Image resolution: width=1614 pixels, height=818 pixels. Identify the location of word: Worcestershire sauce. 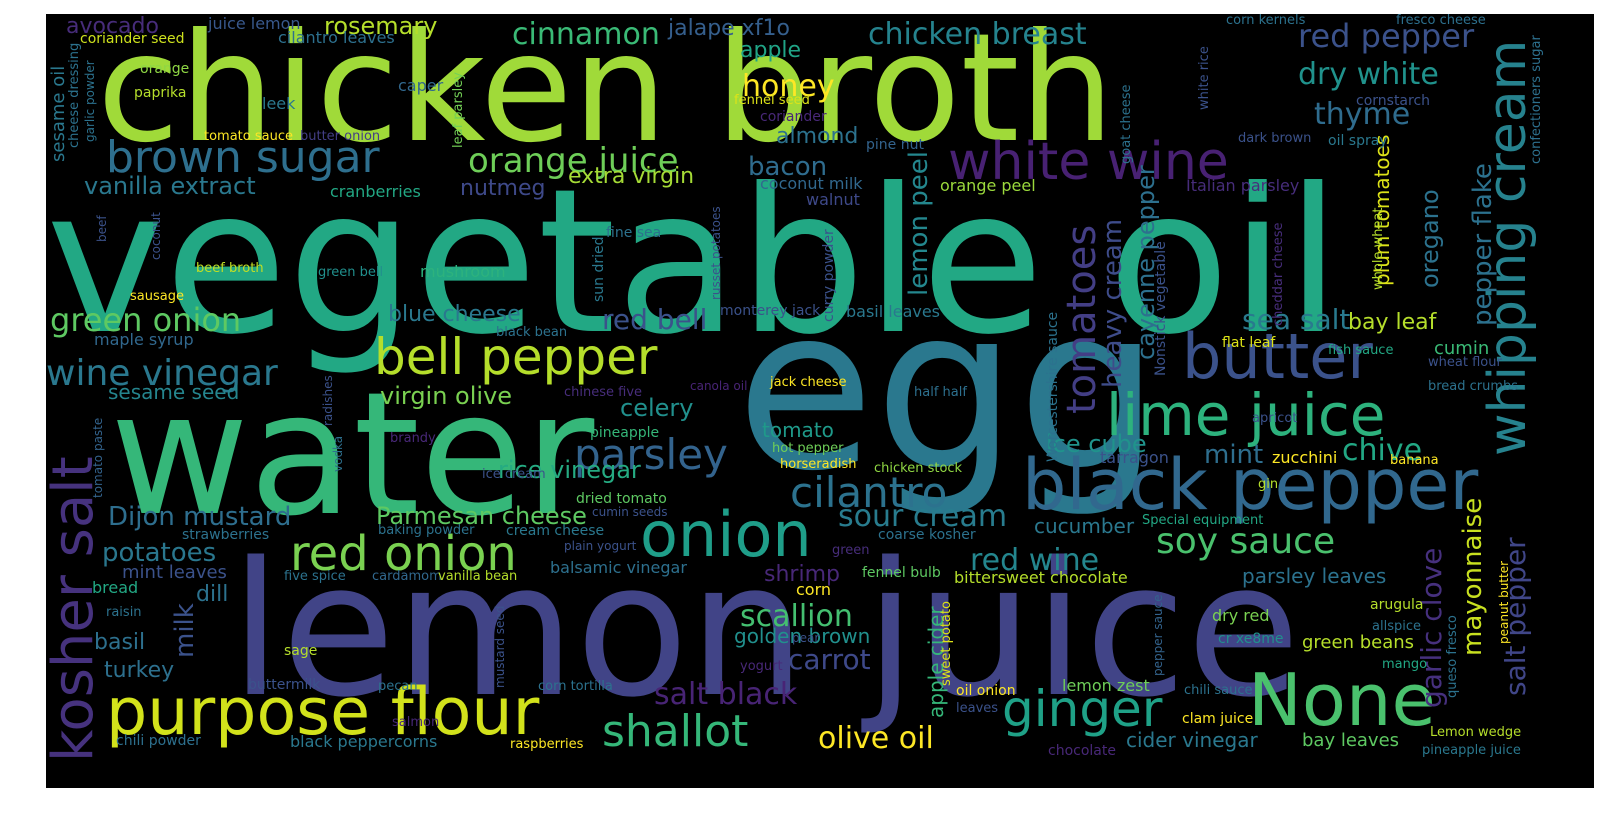
(1053, 386).